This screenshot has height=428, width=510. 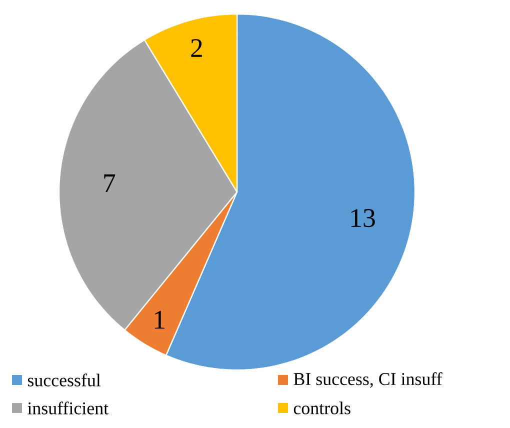 I want to click on legend-label: BI success, CI insuff, so click(x=368, y=380).